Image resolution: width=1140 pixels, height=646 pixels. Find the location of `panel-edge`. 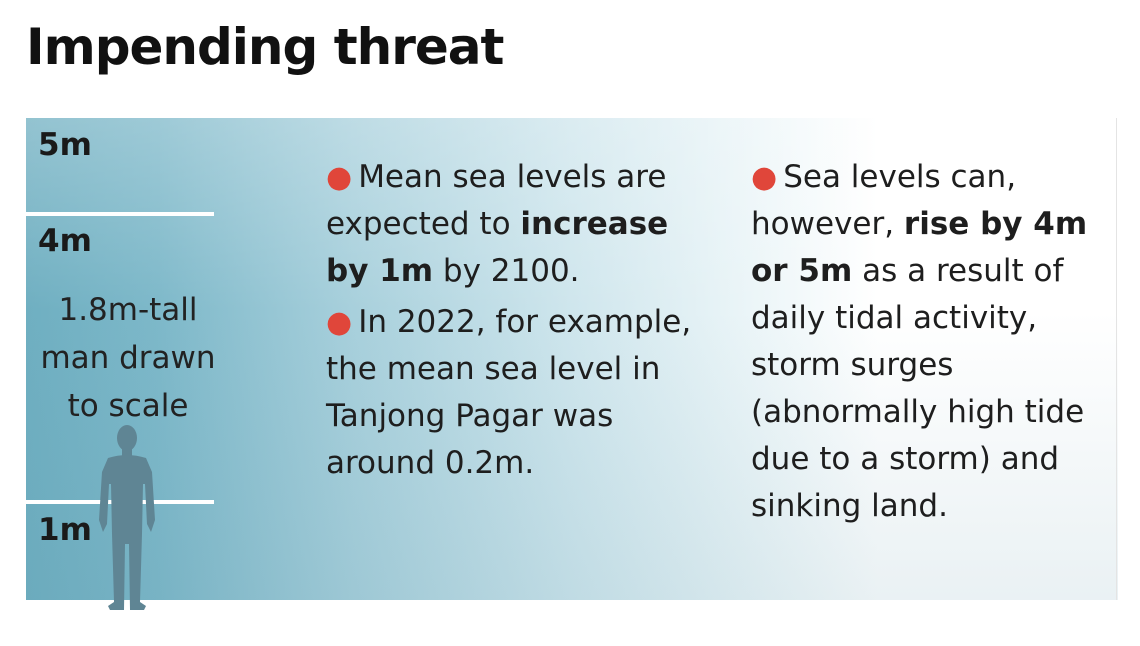

panel-edge is located at coordinates (1116, 359).